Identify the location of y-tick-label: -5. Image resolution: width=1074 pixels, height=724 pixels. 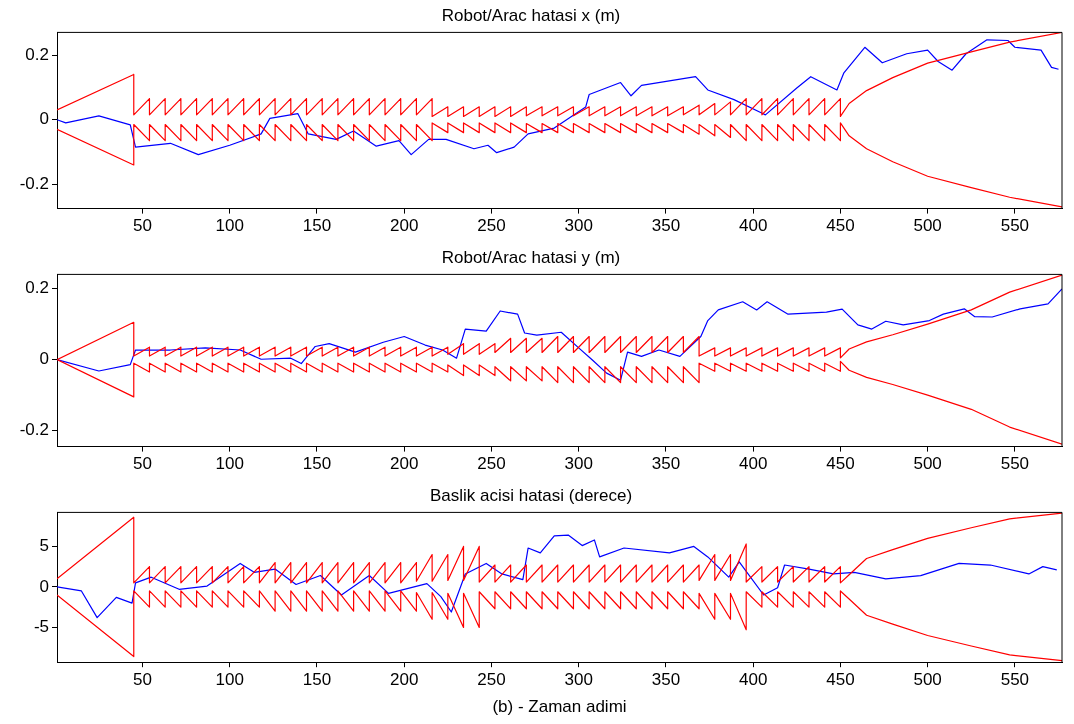
(41, 627).